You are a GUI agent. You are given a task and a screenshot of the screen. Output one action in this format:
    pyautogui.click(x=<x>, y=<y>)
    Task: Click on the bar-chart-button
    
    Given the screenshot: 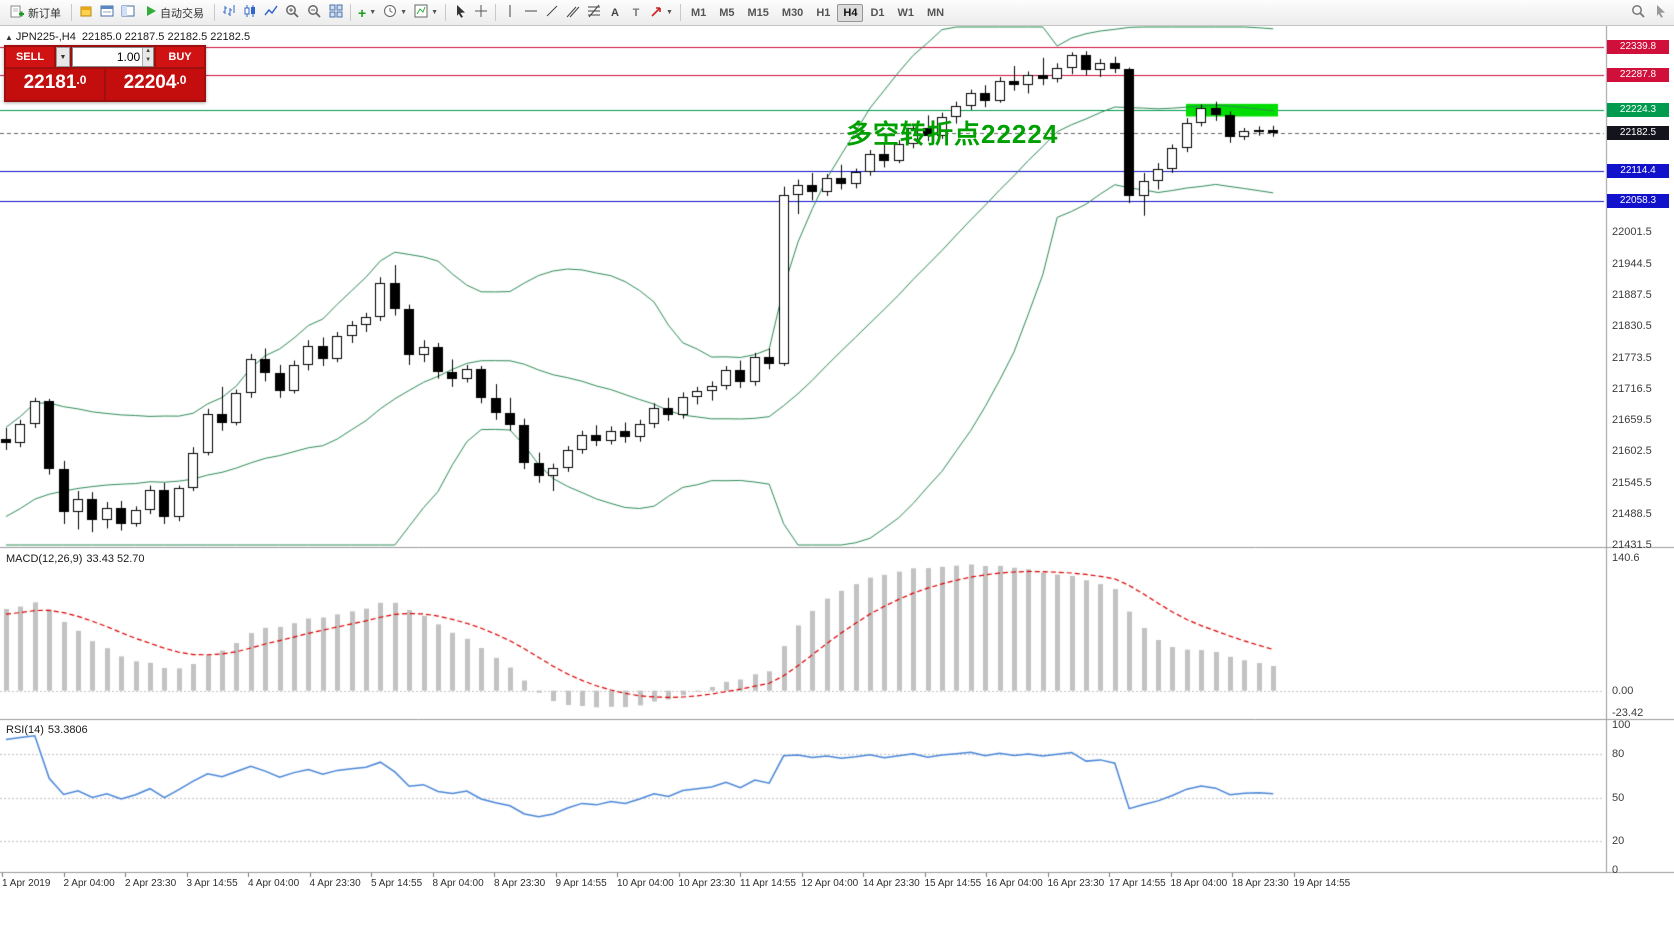 What is the action you would take?
    pyautogui.click(x=229, y=13)
    